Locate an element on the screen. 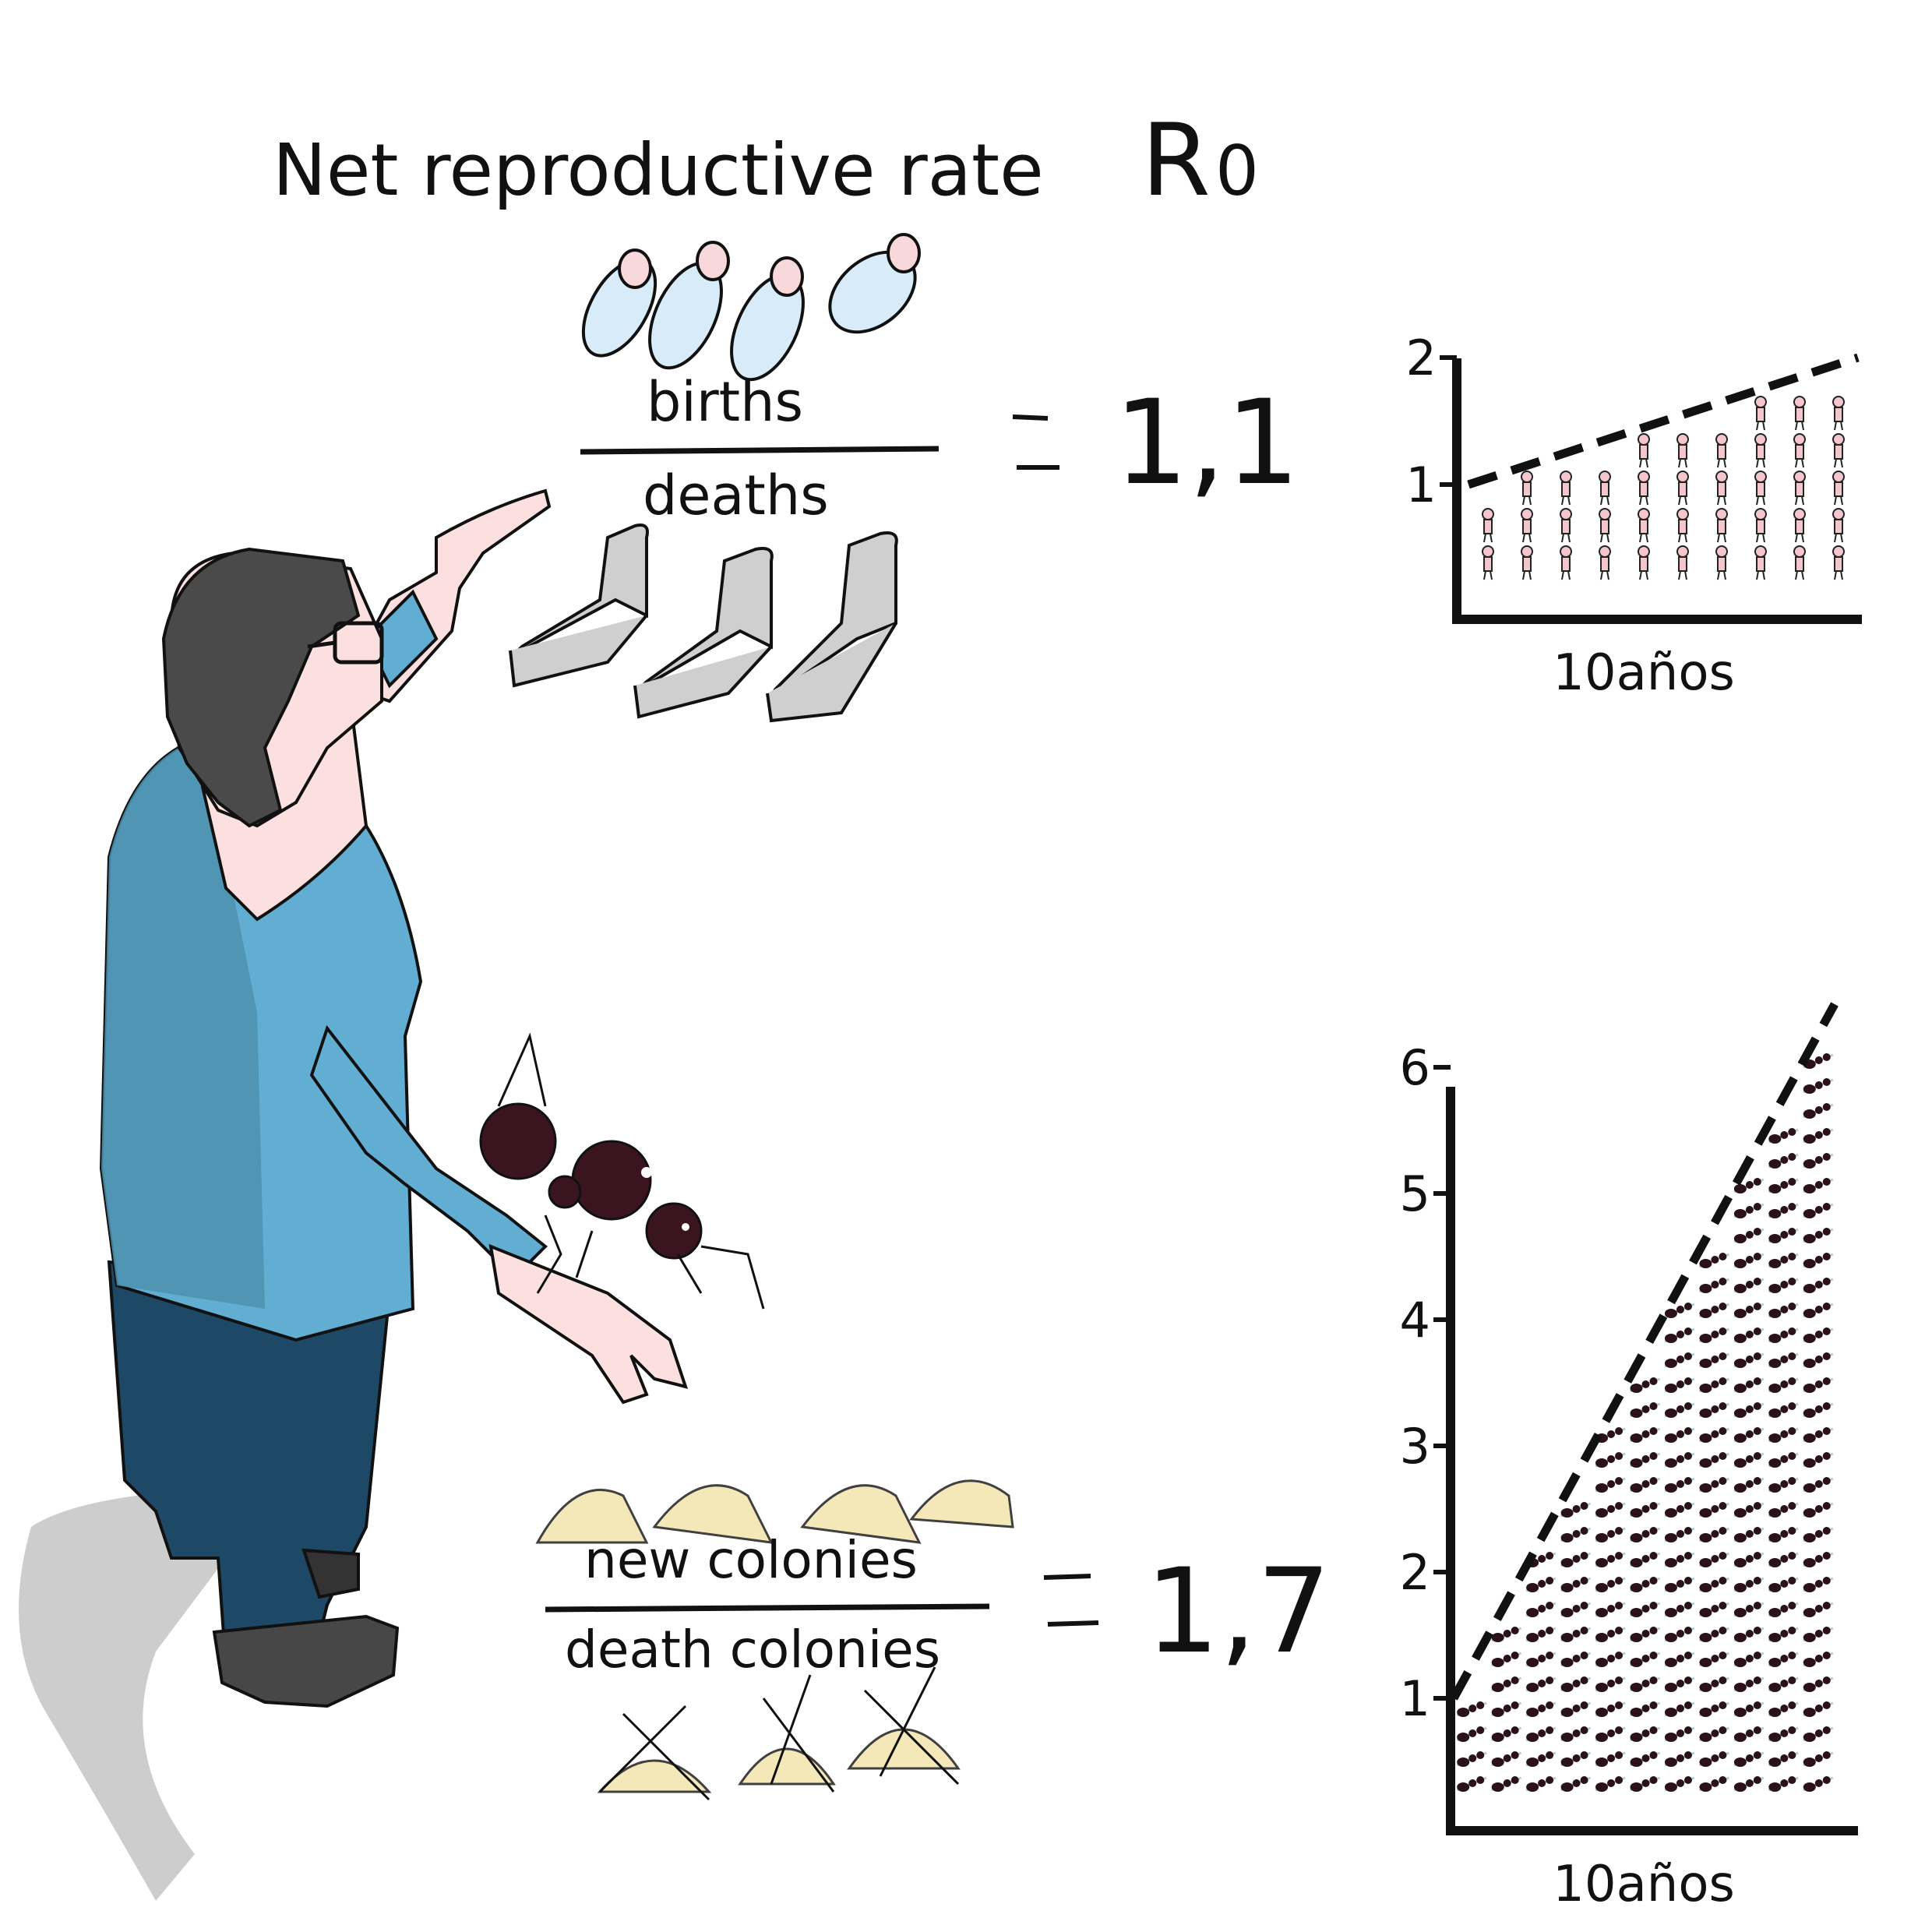 This screenshot has height=1932, width=1932. y-tick-label: 2 is located at coordinates (1421, 358).